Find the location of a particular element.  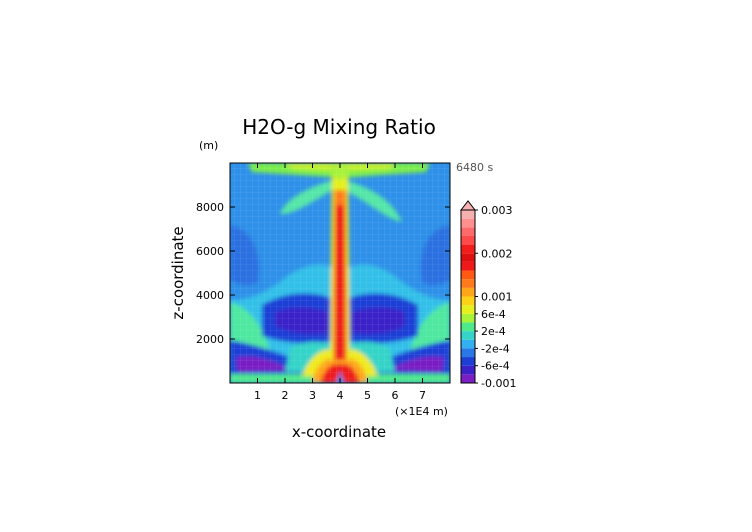

y-axis-label: z-coordinate is located at coordinates (178, 272).